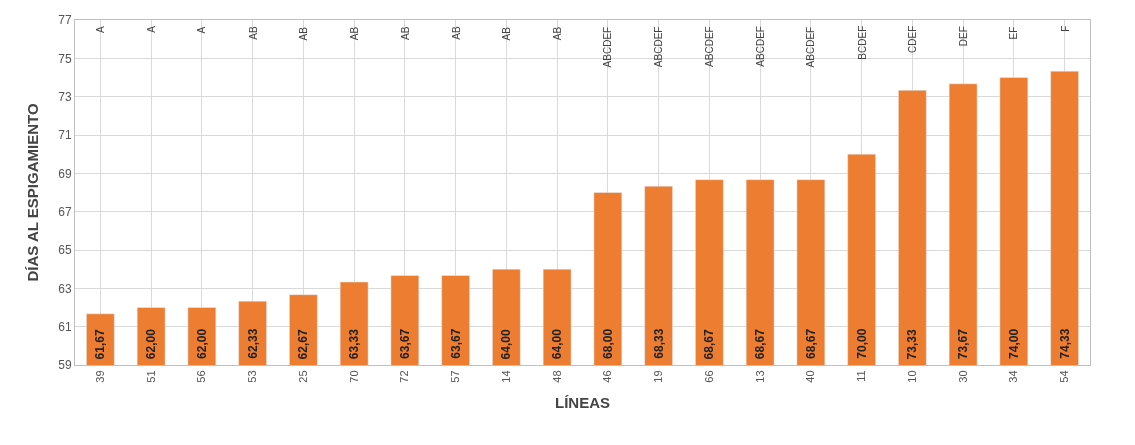 The image size is (1135, 445). Describe the element at coordinates (201, 376) in the screenshot. I see `x-tick-label: 56` at that location.